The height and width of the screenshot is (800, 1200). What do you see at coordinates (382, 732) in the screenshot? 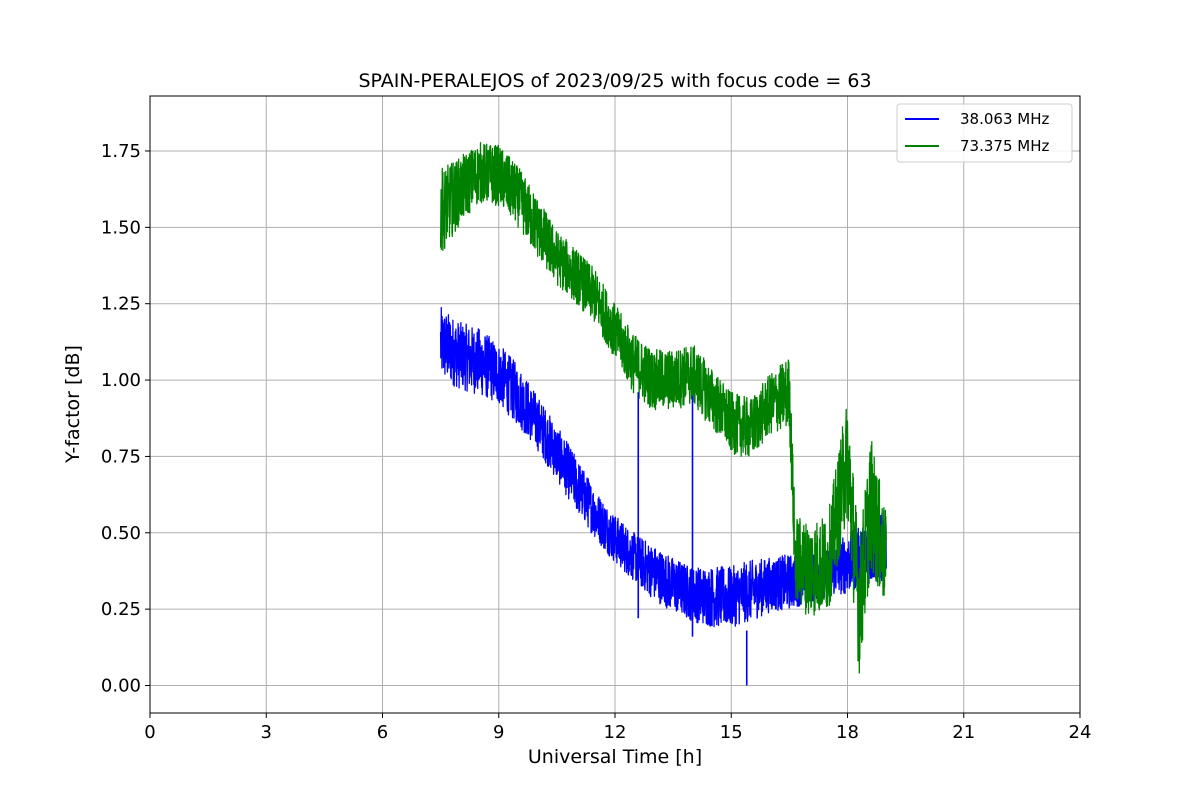
I see `x-tick-label: 6` at bounding box center [382, 732].